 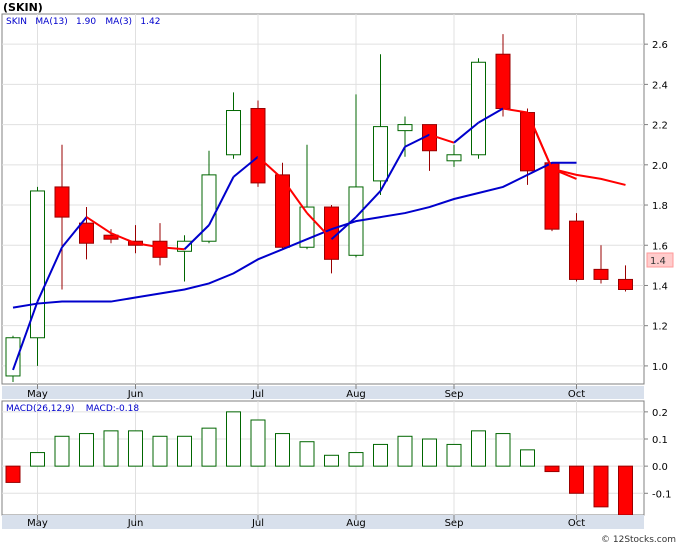 What do you see at coordinates (660, 367) in the screenshot?
I see `price-y-tick-label: 1.0` at bounding box center [660, 367].